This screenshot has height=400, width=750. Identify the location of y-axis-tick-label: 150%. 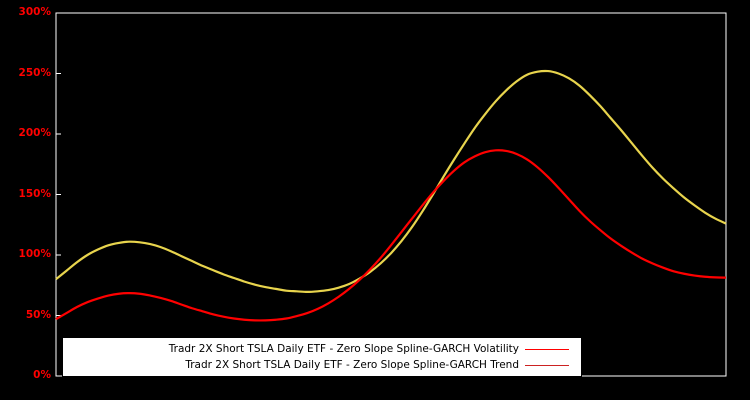
(34, 193).